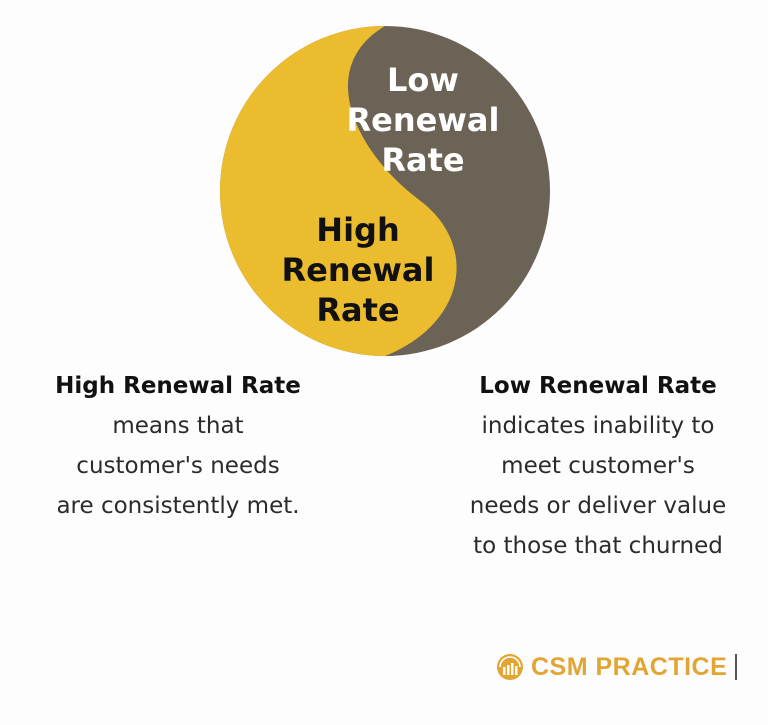 This screenshot has width=768, height=725. I want to click on brand-divider, so click(736, 667).